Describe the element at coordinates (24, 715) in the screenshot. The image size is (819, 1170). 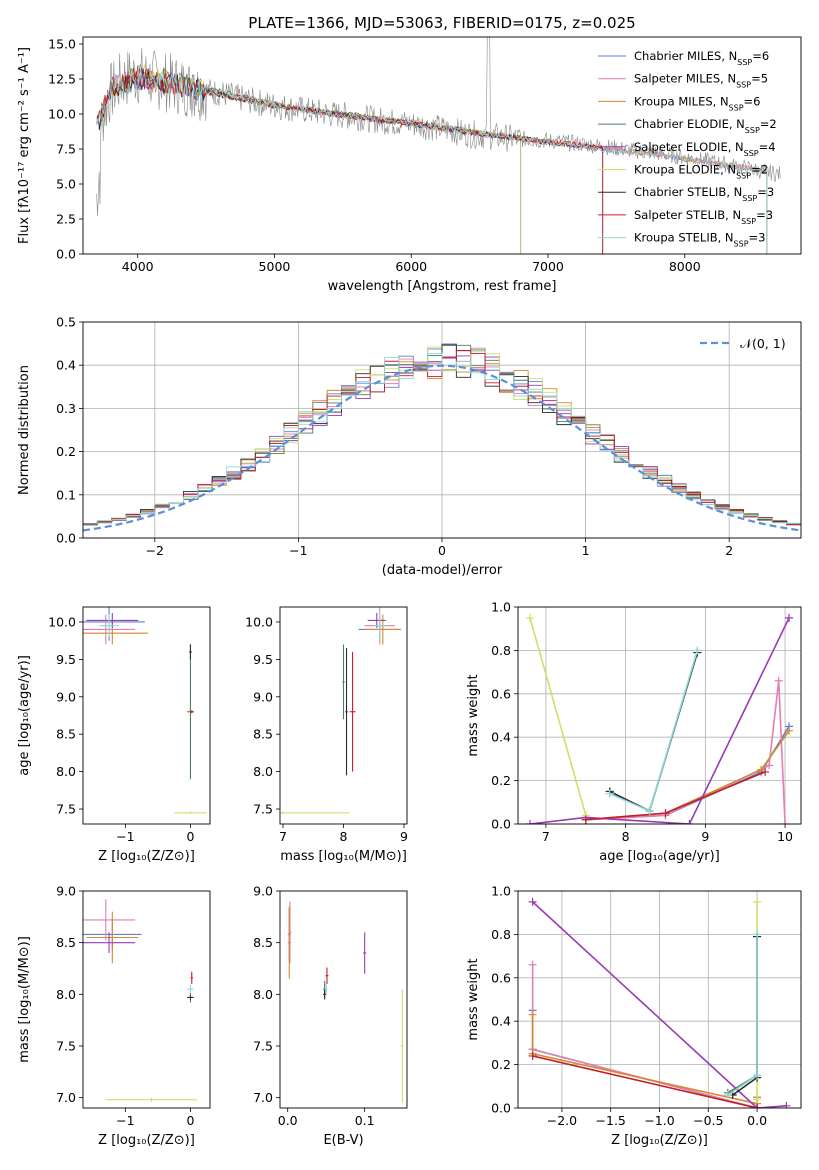
I see `axis-label-y: age [log₁₀(age/yr)]` at that location.